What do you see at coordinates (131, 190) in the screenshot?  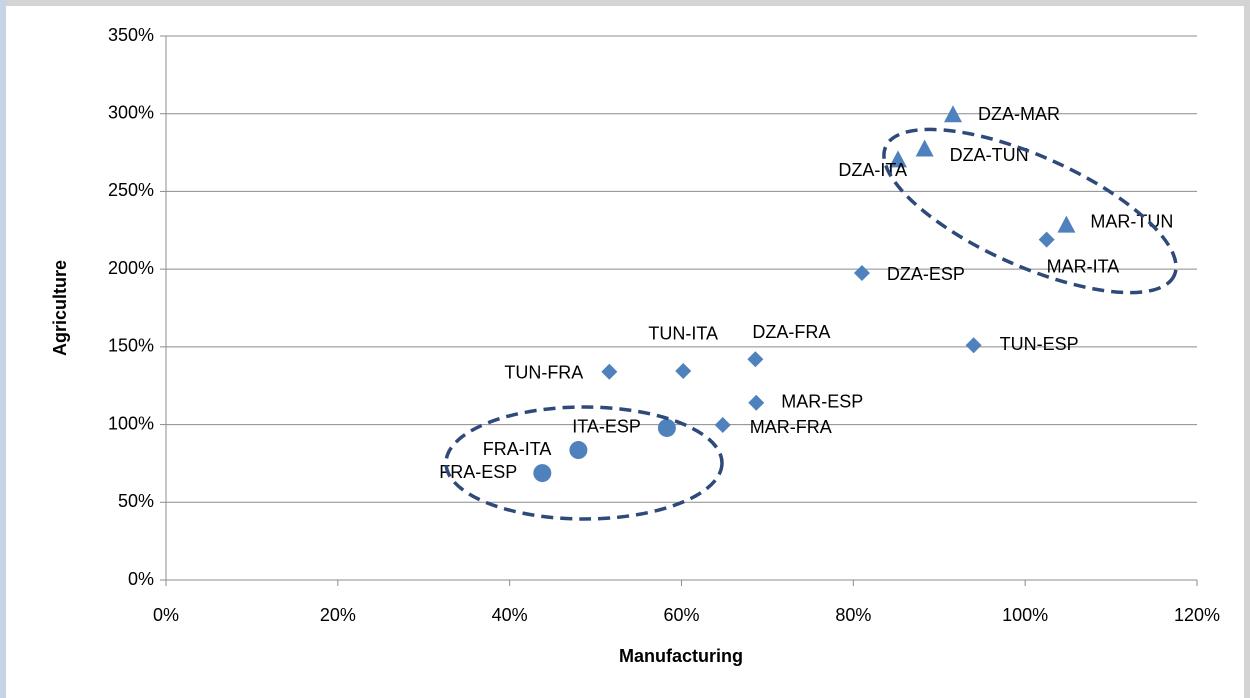 I see `y-tick-label: 250%` at bounding box center [131, 190].